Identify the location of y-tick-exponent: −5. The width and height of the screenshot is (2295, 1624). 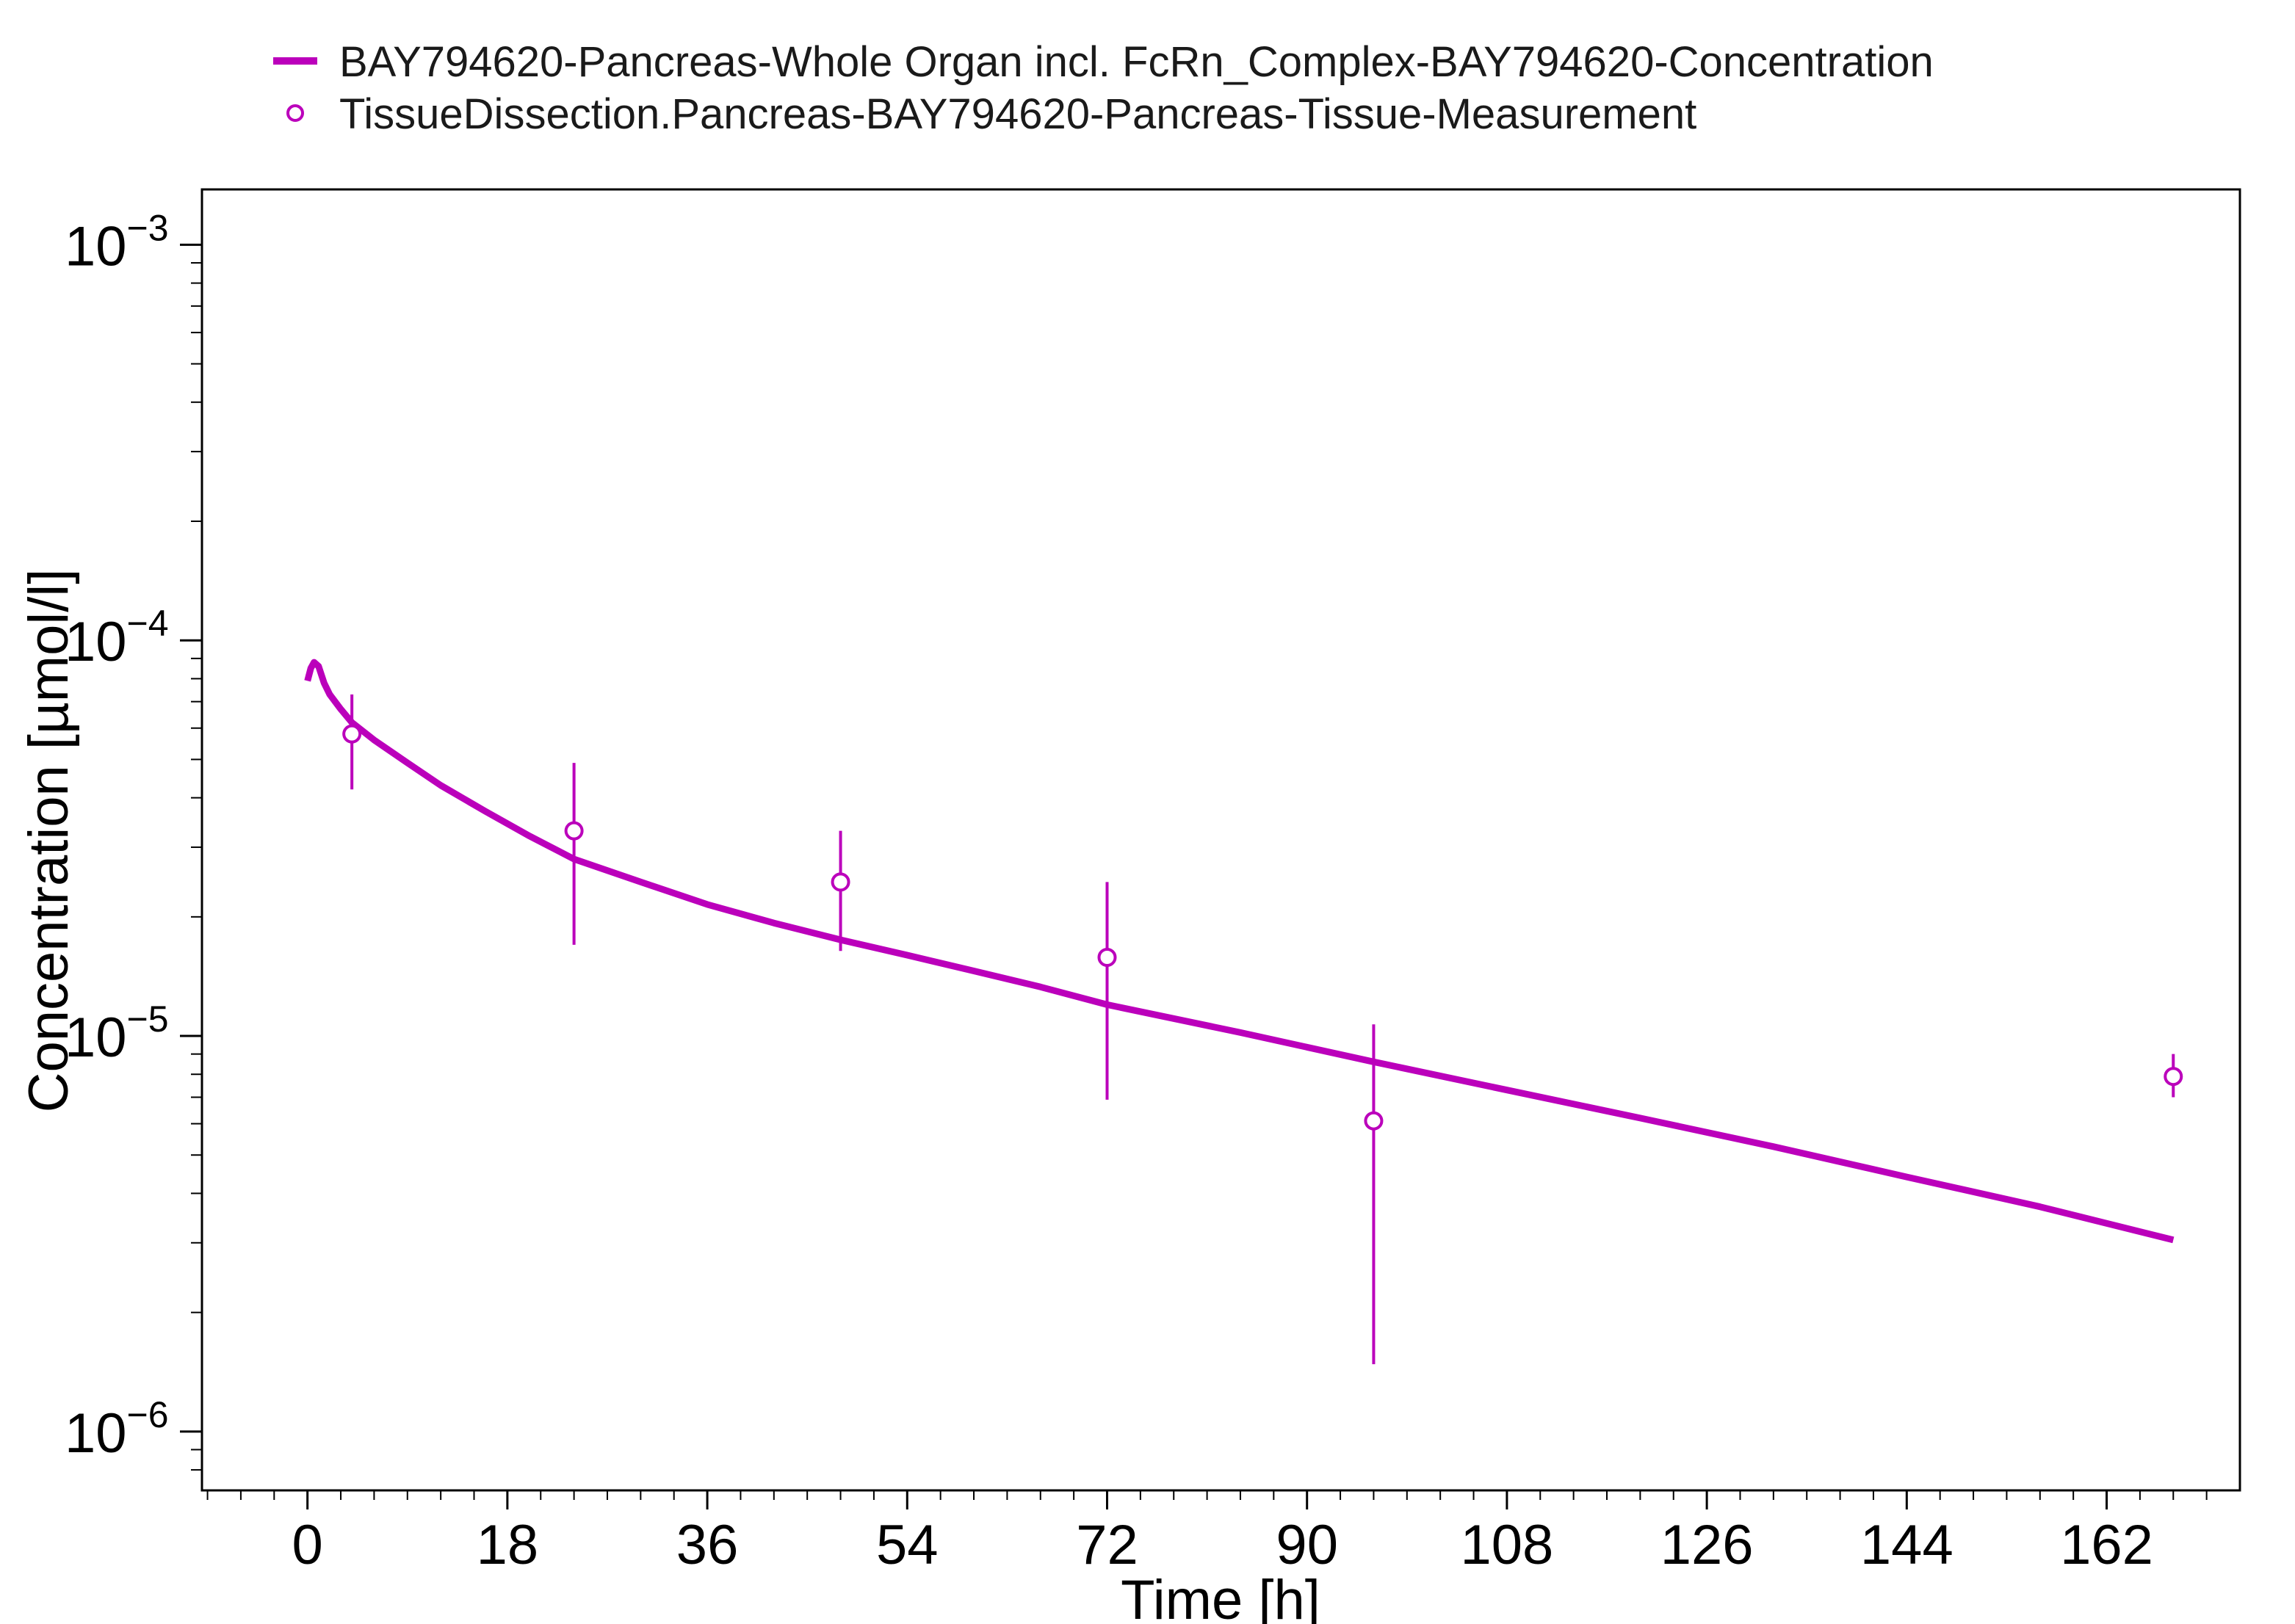
(148, 1019).